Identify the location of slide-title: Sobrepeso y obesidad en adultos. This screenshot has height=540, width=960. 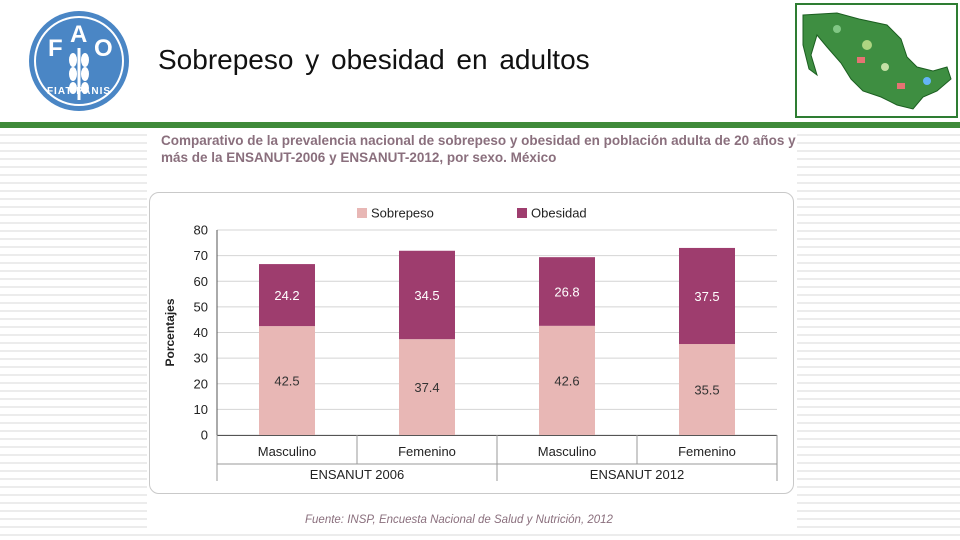
(374, 59).